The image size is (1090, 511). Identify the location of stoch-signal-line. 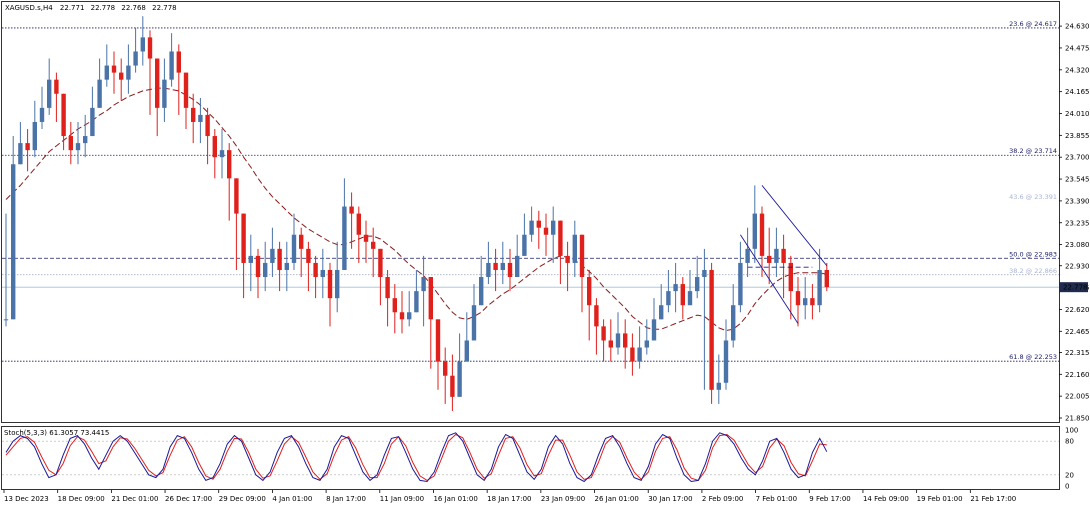
(416, 457).